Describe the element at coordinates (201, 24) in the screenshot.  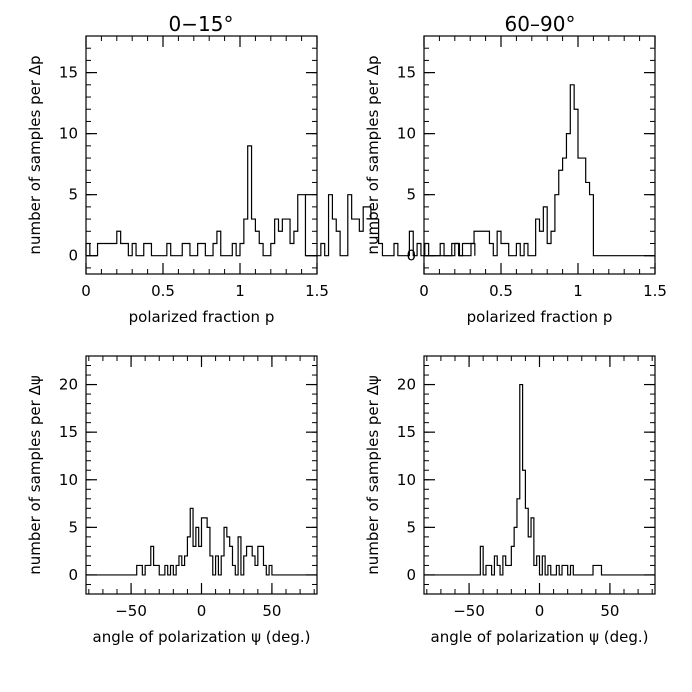
I see `column-title-left: 0−15°` at that location.